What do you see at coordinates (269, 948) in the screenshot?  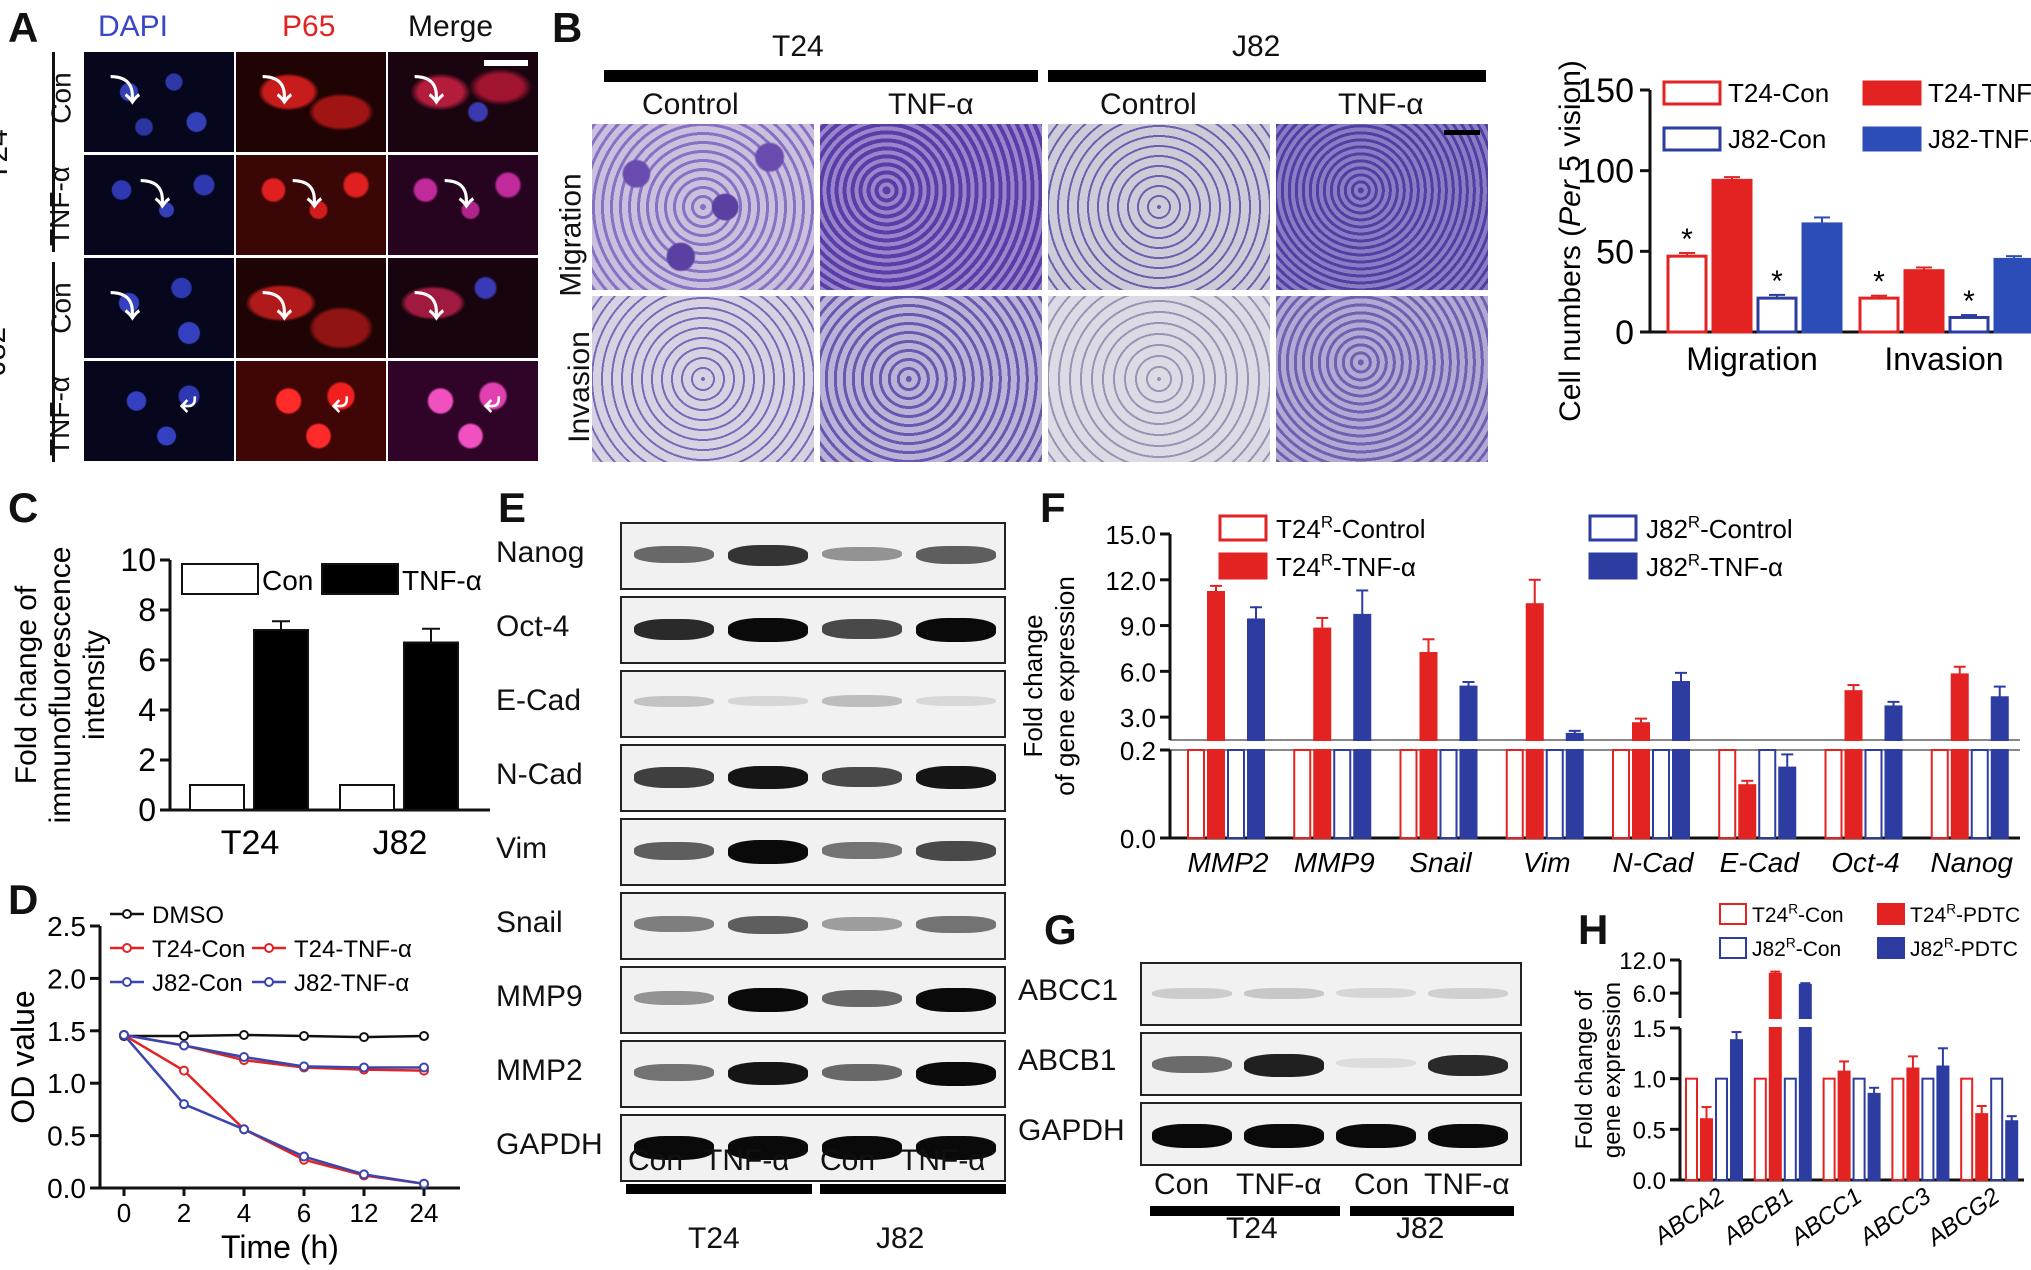 I see `legend-marker` at bounding box center [269, 948].